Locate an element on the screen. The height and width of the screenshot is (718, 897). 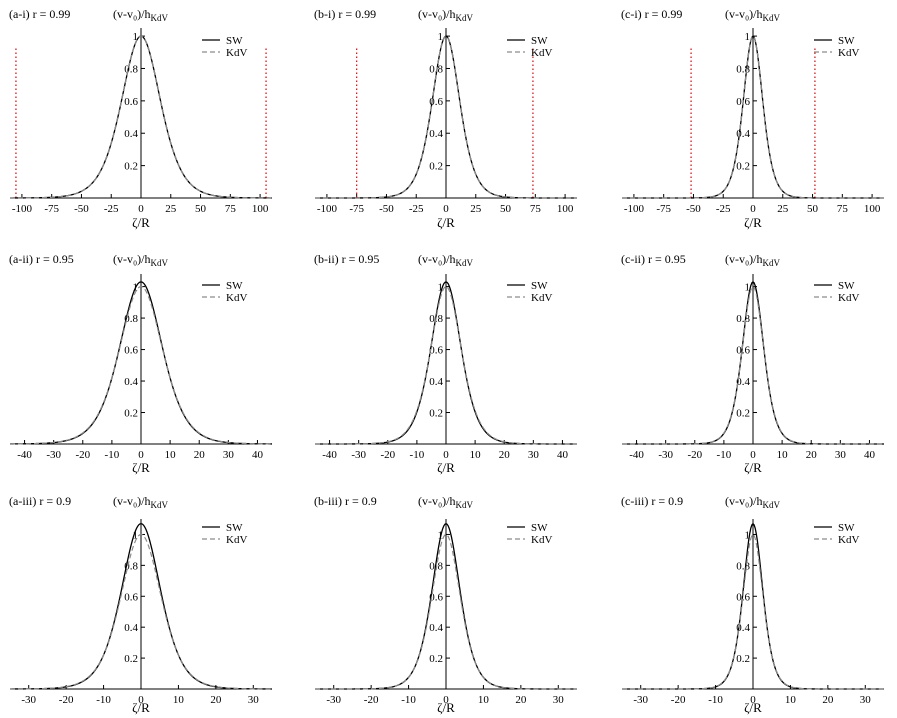
x-tick-label: -25 is located at coordinates (416, 209).